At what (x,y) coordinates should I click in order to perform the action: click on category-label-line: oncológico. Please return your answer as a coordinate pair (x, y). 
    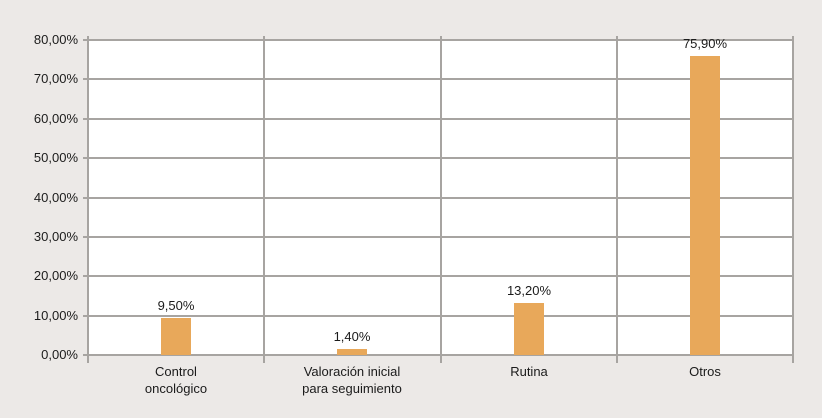
    Looking at the image, I should click on (176, 388).